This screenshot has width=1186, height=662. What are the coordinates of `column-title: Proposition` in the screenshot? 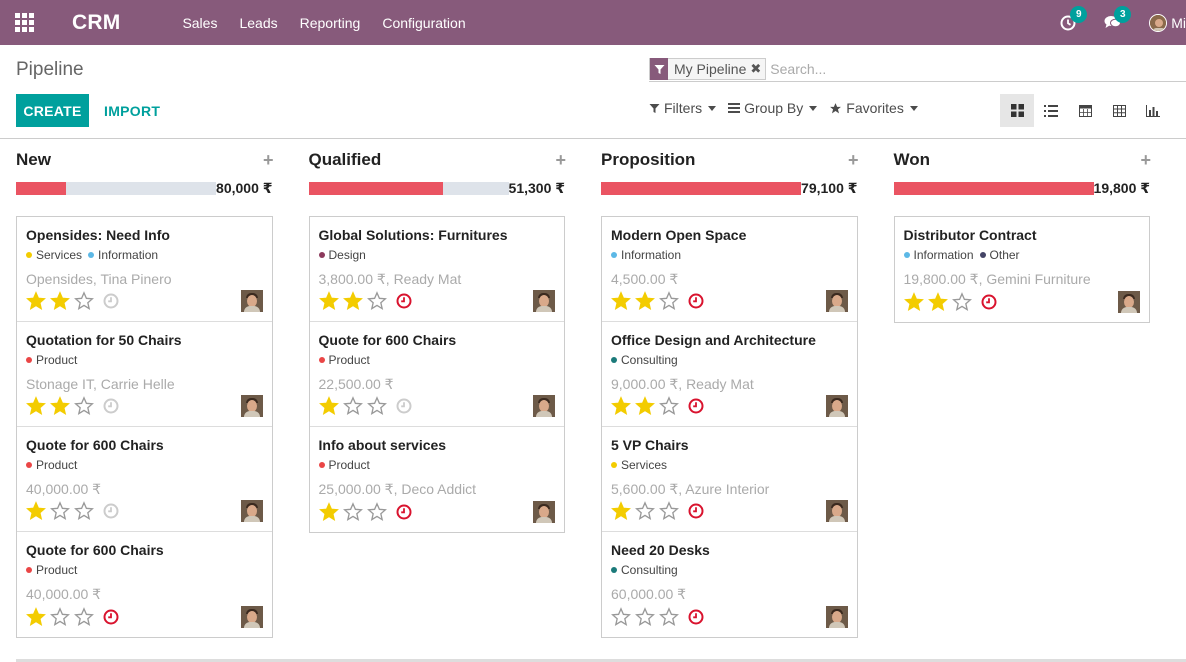 It's located at (648, 159).